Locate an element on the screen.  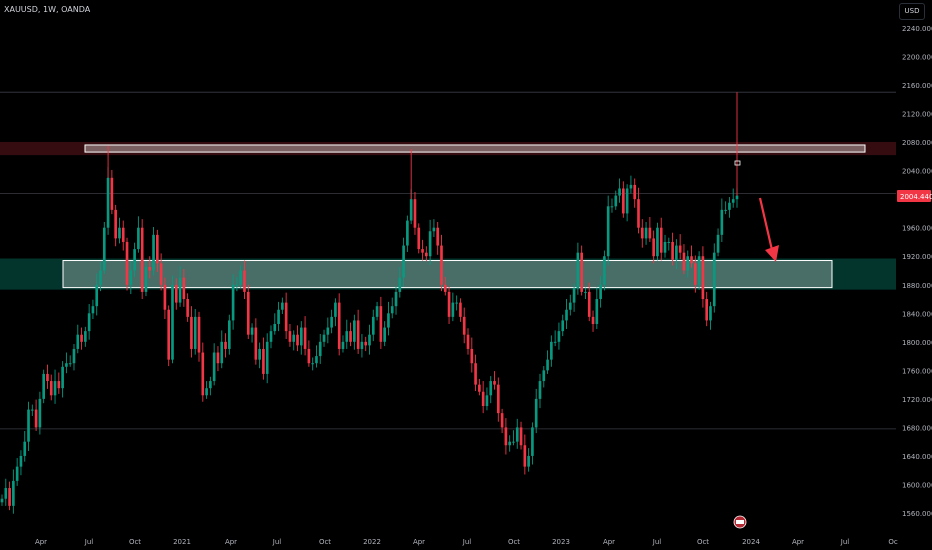
time-tick-label: 2024 is located at coordinates (751, 542).